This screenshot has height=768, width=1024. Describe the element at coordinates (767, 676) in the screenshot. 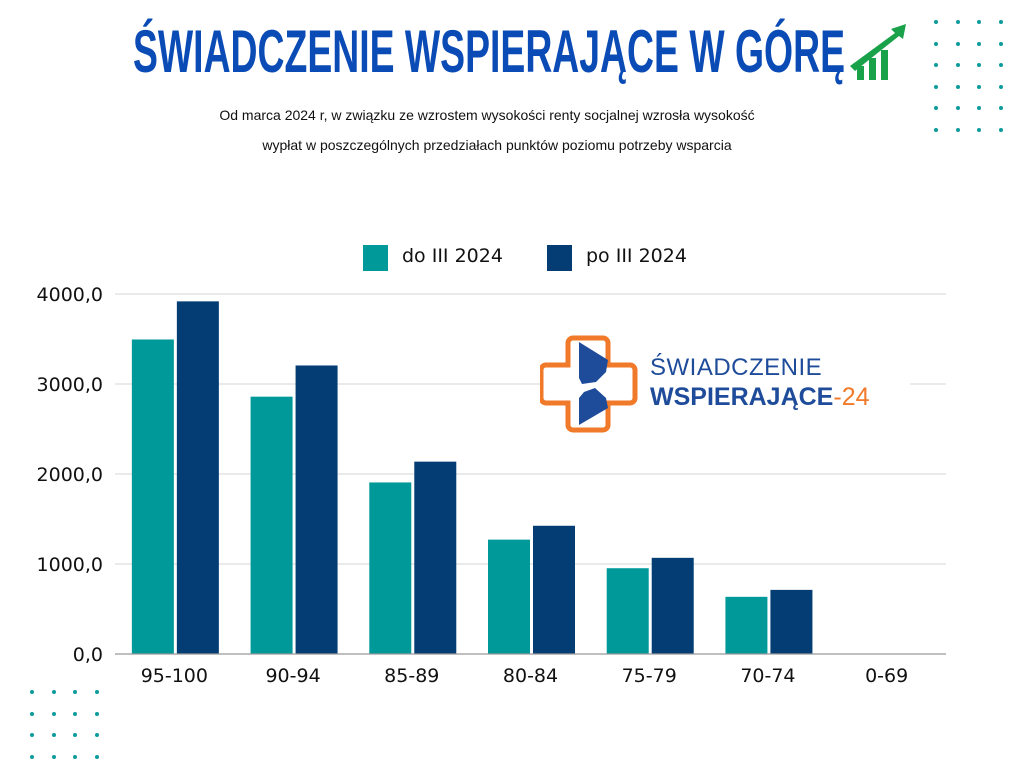

I see `x-tick-label: 70-74` at that location.